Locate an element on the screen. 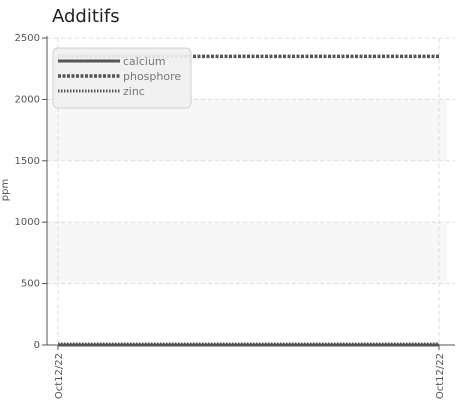 Image resolution: width=461 pixels, height=407 pixels. y-tick-labels: 0 500 1000 1500 2000 2500 is located at coordinates (27, 192).